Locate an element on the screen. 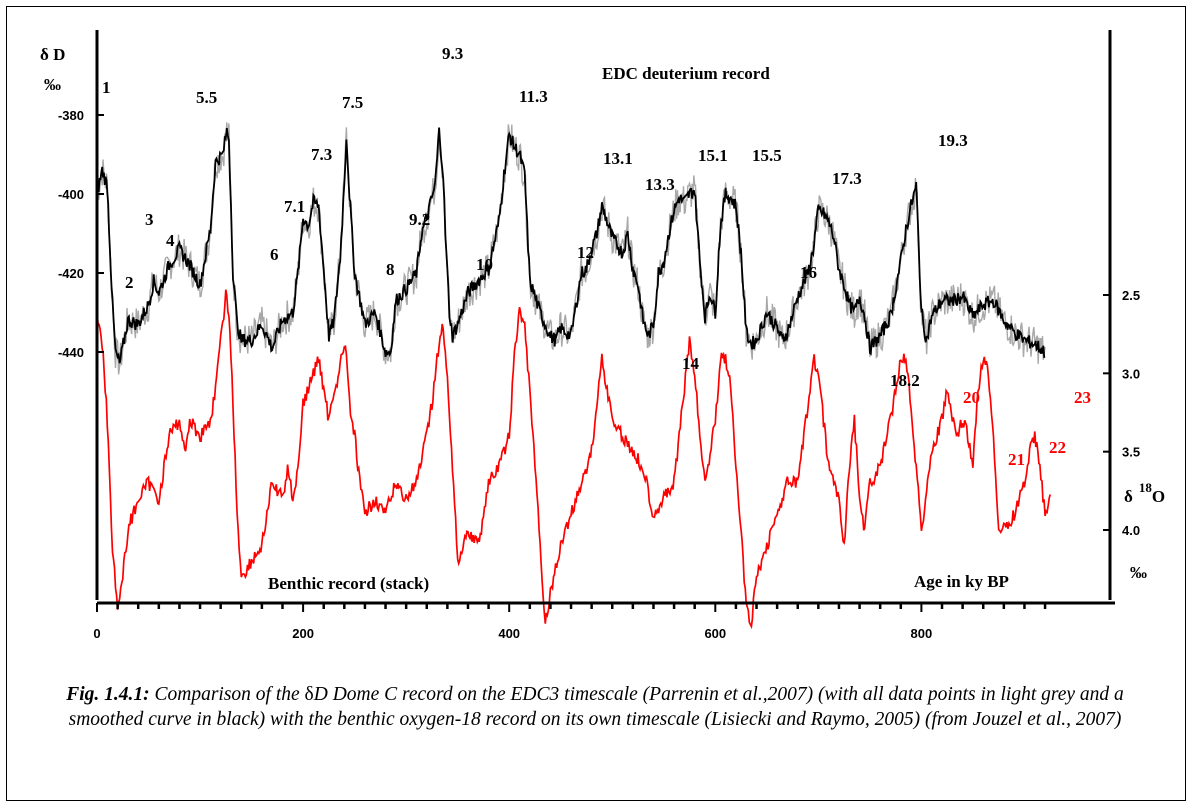 The height and width of the screenshot is (809, 1194). stage-10: 10 is located at coordinates (484, 264).